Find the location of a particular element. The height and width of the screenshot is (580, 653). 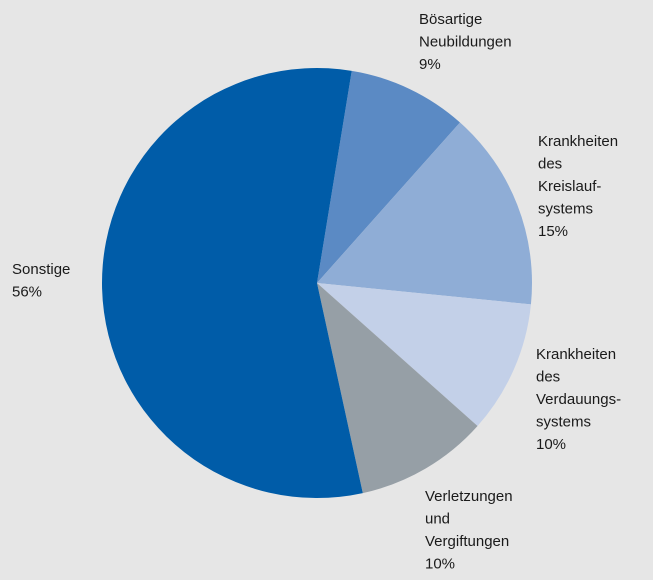

value-label: 15% is located at coordinates (553, 231).